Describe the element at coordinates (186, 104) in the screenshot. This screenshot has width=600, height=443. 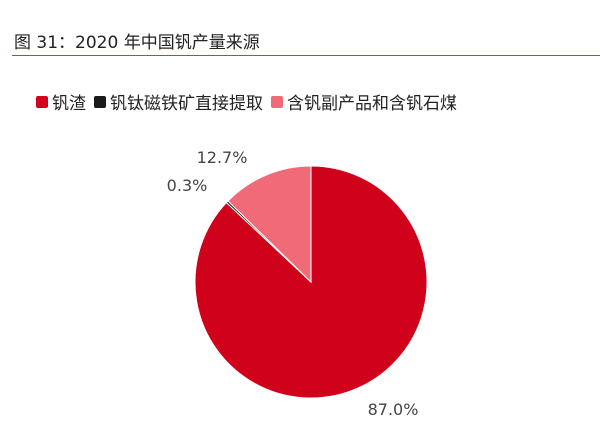
I see `legend-label-direct-extraction: 钒钛磁铁矿直接提取` at that location.